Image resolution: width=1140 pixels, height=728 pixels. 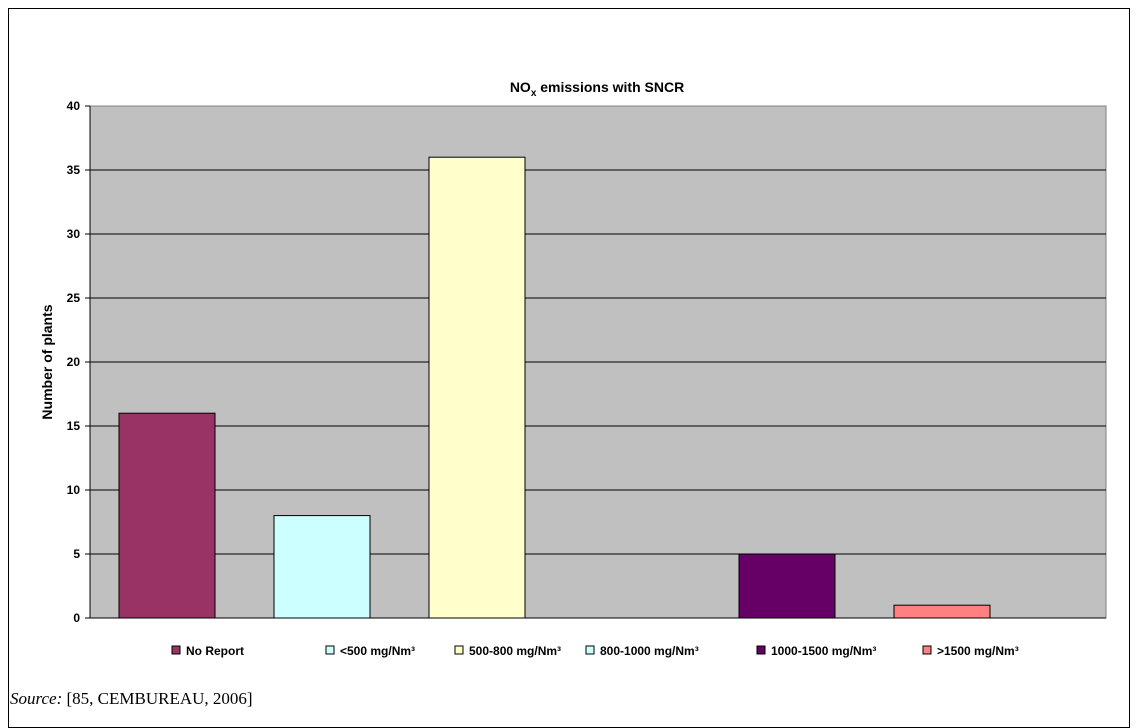 What do you see at coordinates (74, 298) in the screenshot?
I see `y-tick-label: 25` at bounding box center [74, 298].